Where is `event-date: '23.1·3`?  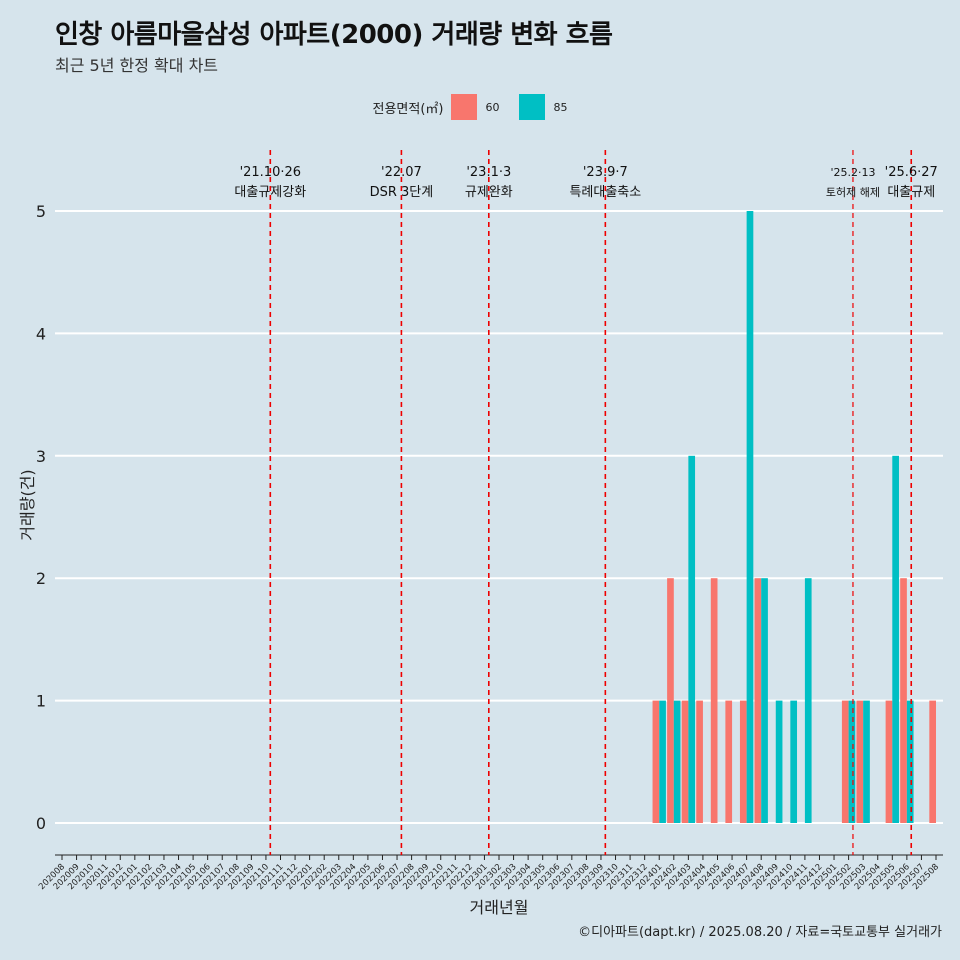
event-date: '23.1·3 is located at coordinates (488, 172).